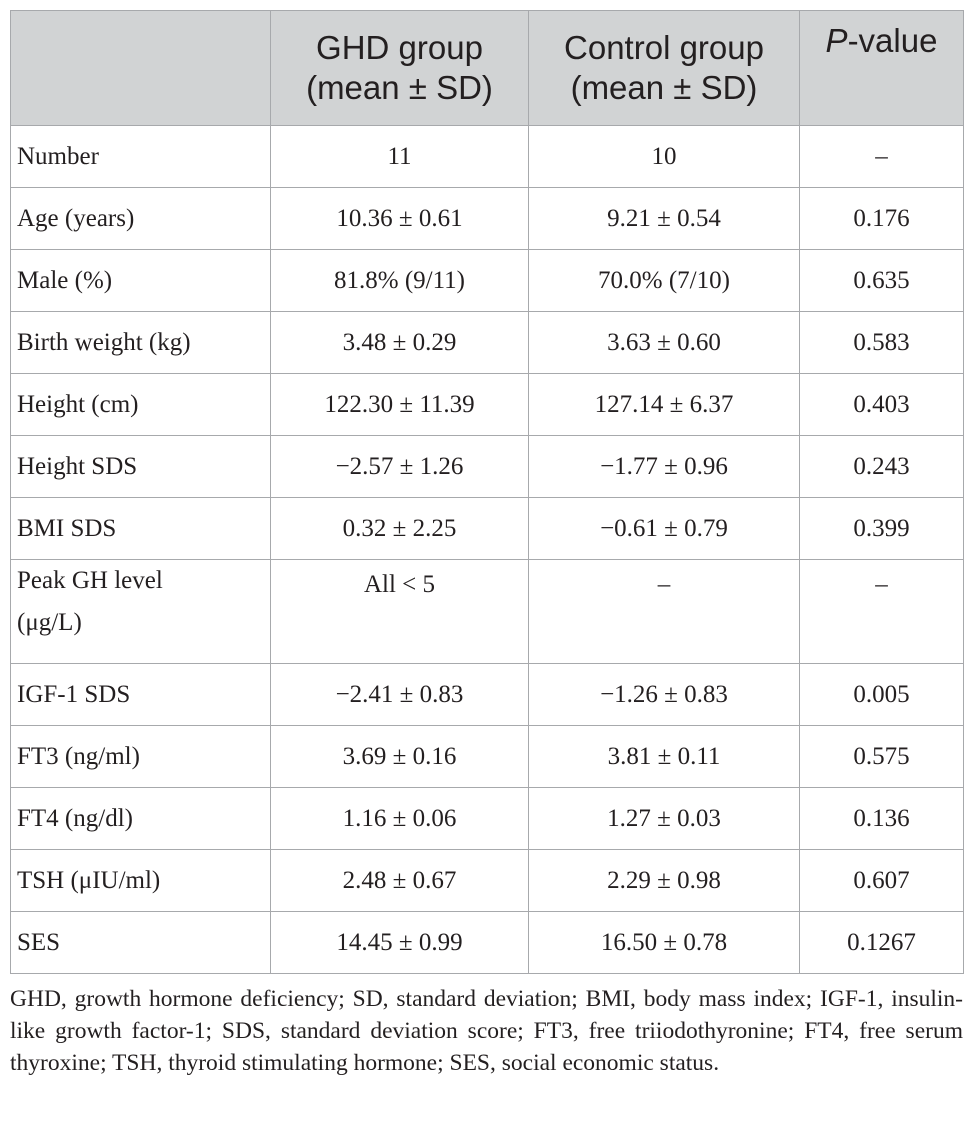 The image size is (974, 1132). Describe the element at coordinates (881, 942) in the screenshot. I see `p-value: 0.1267` at that location.